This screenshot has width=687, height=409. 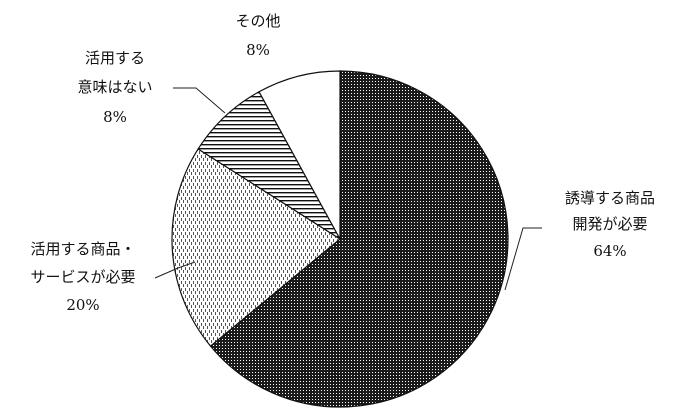 I want to click on slice-label-line-1: 活用する商品・, so click(x=82, y=249).